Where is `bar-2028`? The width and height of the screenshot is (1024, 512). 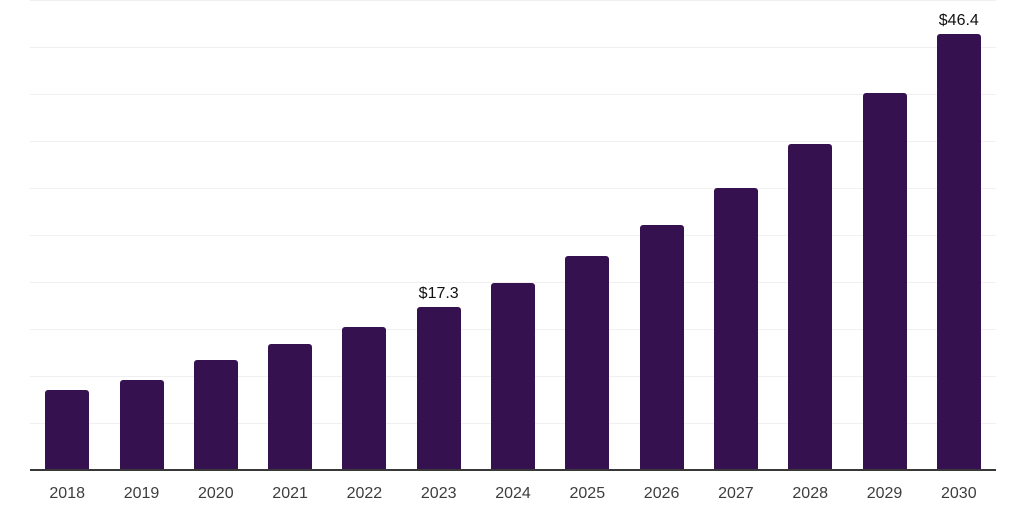 bar-2028 is located at coordinates (810, 306).